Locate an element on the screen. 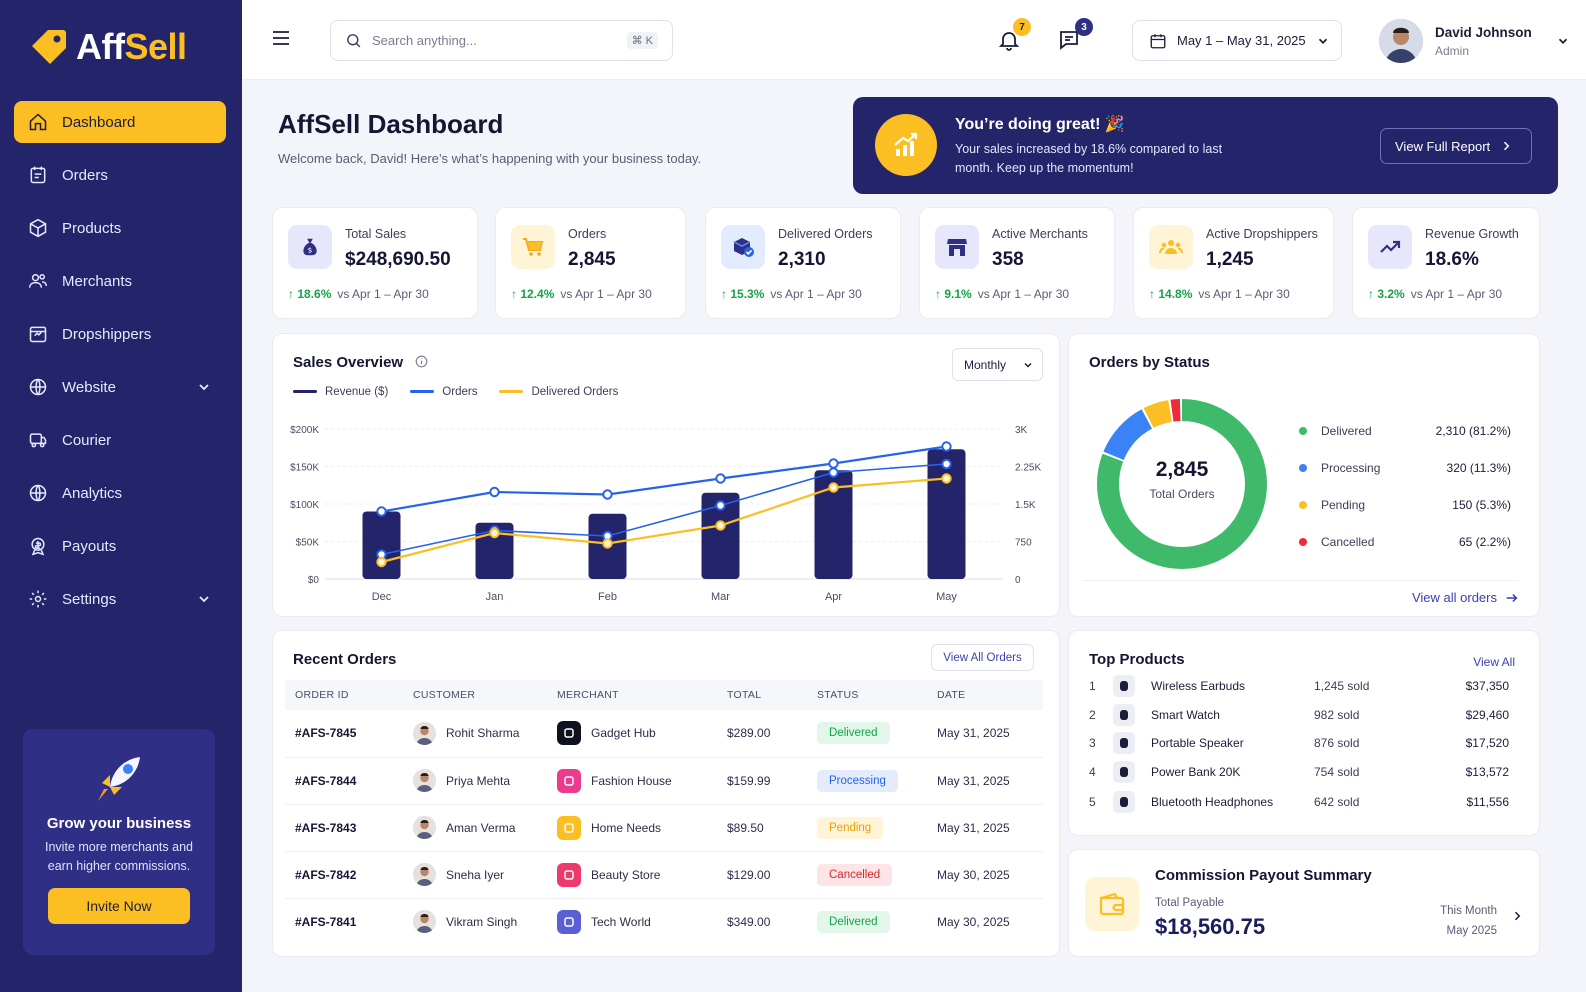  column-header: TOTAL is located at coordinates (762, 695).